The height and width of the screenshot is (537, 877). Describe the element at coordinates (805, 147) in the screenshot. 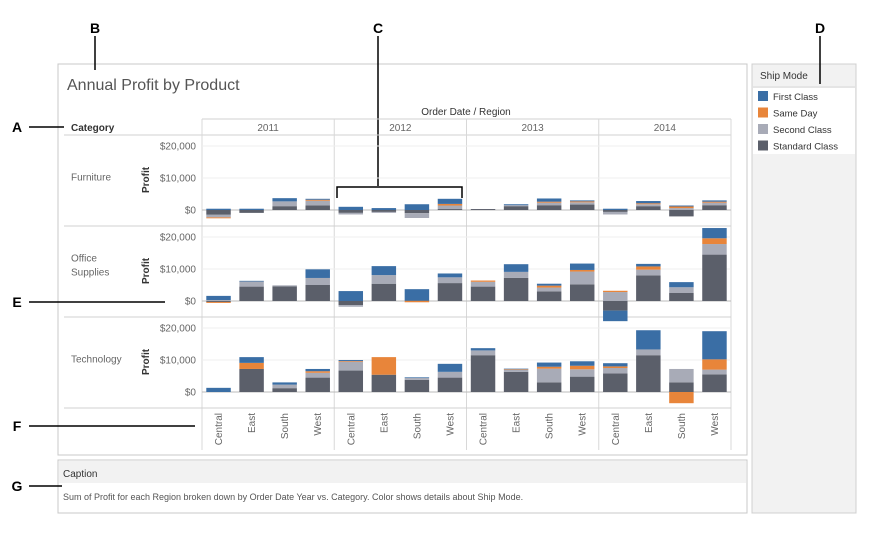

I see `legend-item-label: Standard Class` at that location.